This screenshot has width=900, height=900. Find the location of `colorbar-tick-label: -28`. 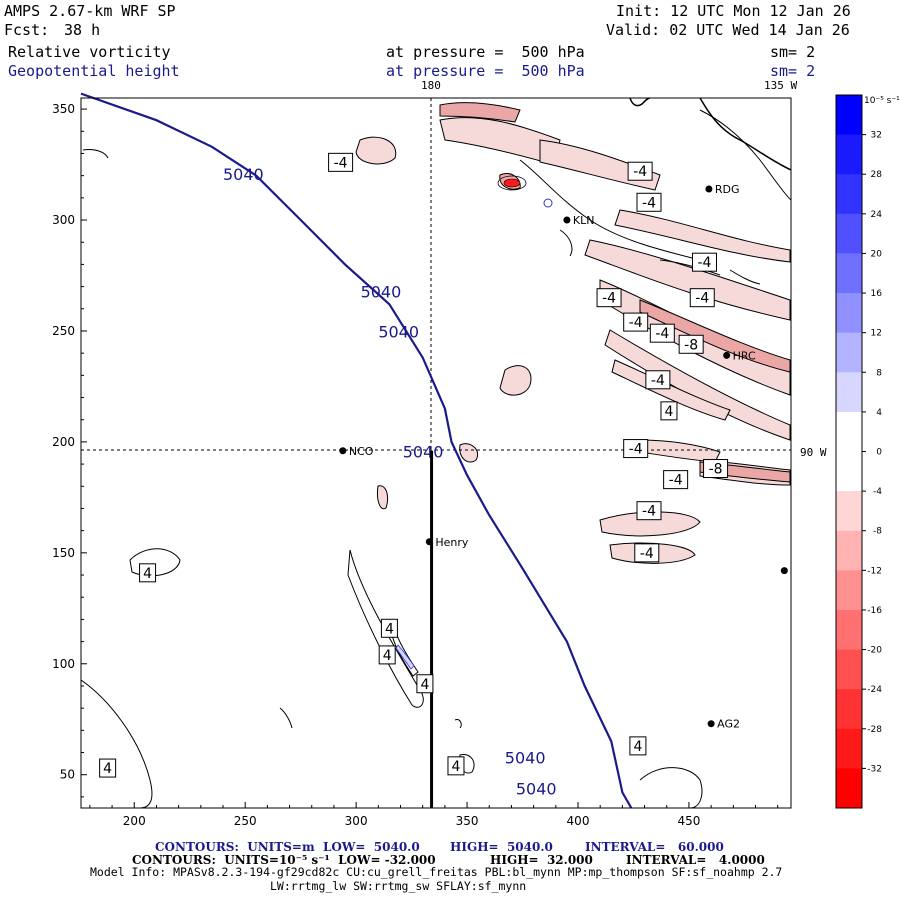

colorbar-tick-label: -28 is located at coordinates (874, 730).